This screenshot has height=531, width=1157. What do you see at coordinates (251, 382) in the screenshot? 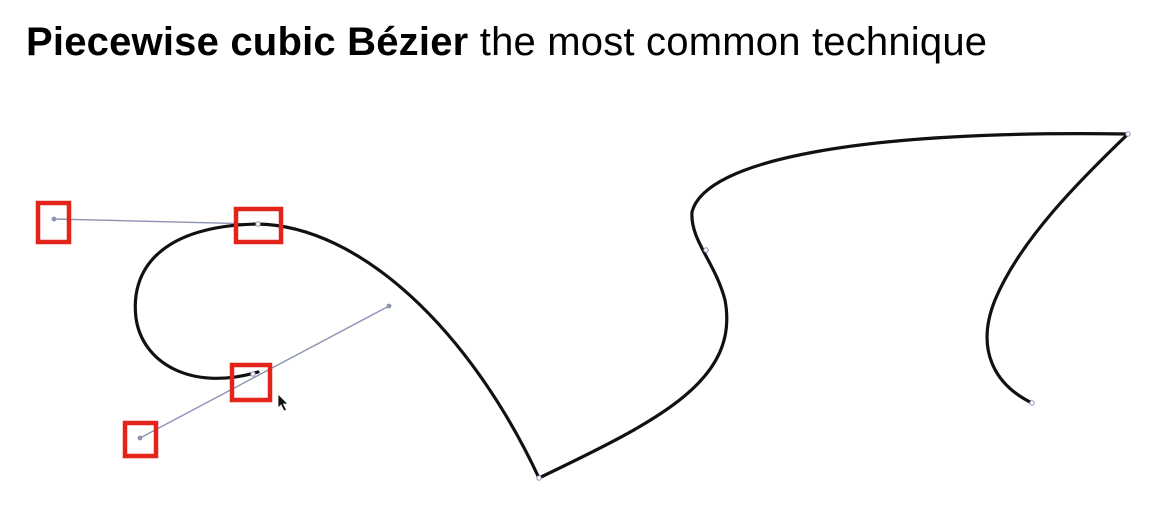
I see `highlight-box-bottom-anchor` at bounding box center [251, 382].